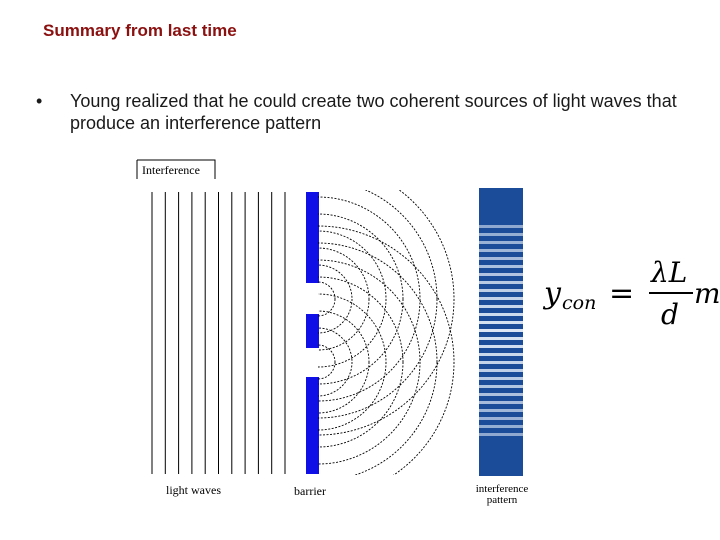  I want to click on pattern-fringes, so click(501, 330).